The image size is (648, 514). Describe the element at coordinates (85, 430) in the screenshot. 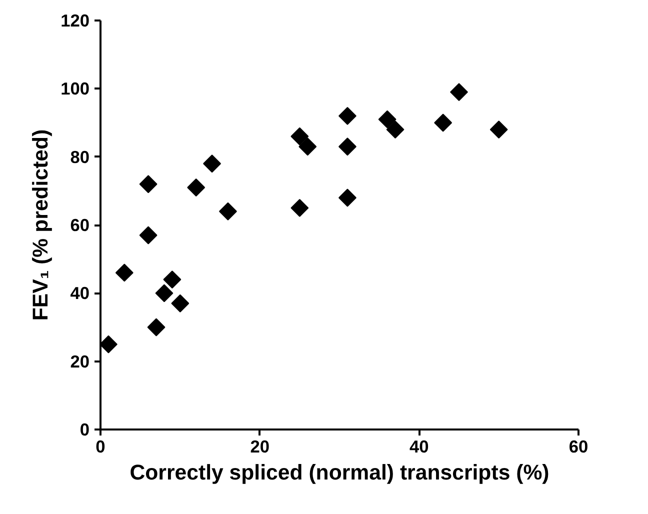

I see `y-tick-label: 0` at that location.